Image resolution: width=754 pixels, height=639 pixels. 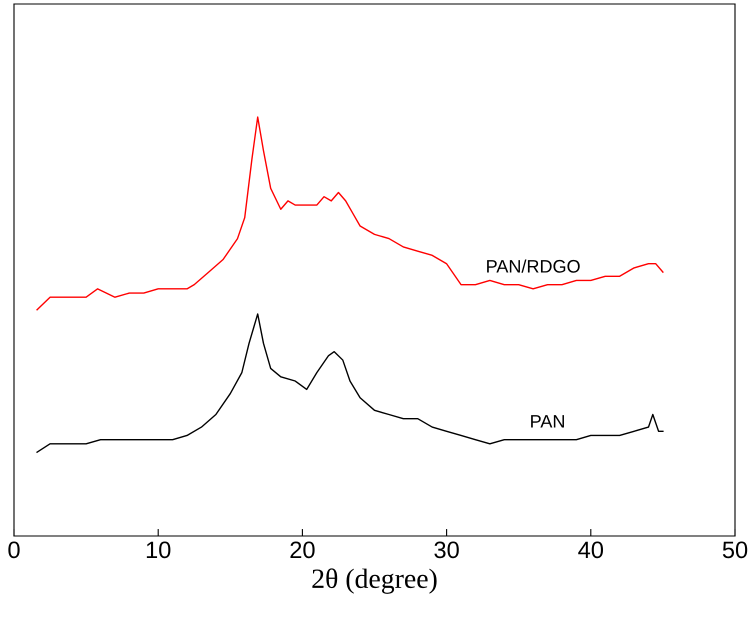 What do you see at coordinates (302, 549) in the screenshot?
I see `x-tick-label: 20` at bounding box center [302, 549].